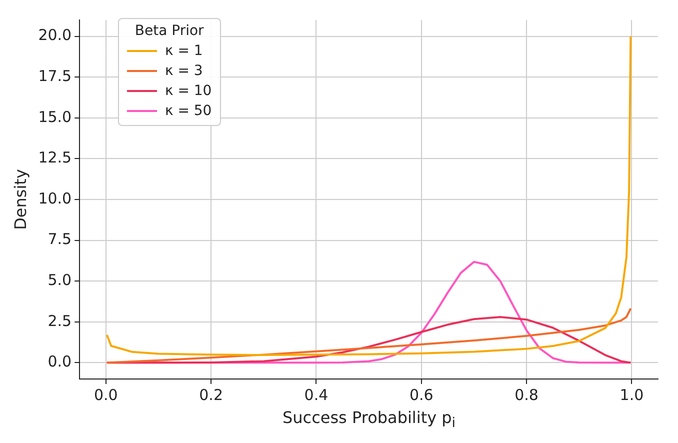 Image resolution: width=678 pixels, height=443 pixels. Describe the element at coordinates (55, 117) in the screenshot. I see `y-tick-label: 15.0` at that location.